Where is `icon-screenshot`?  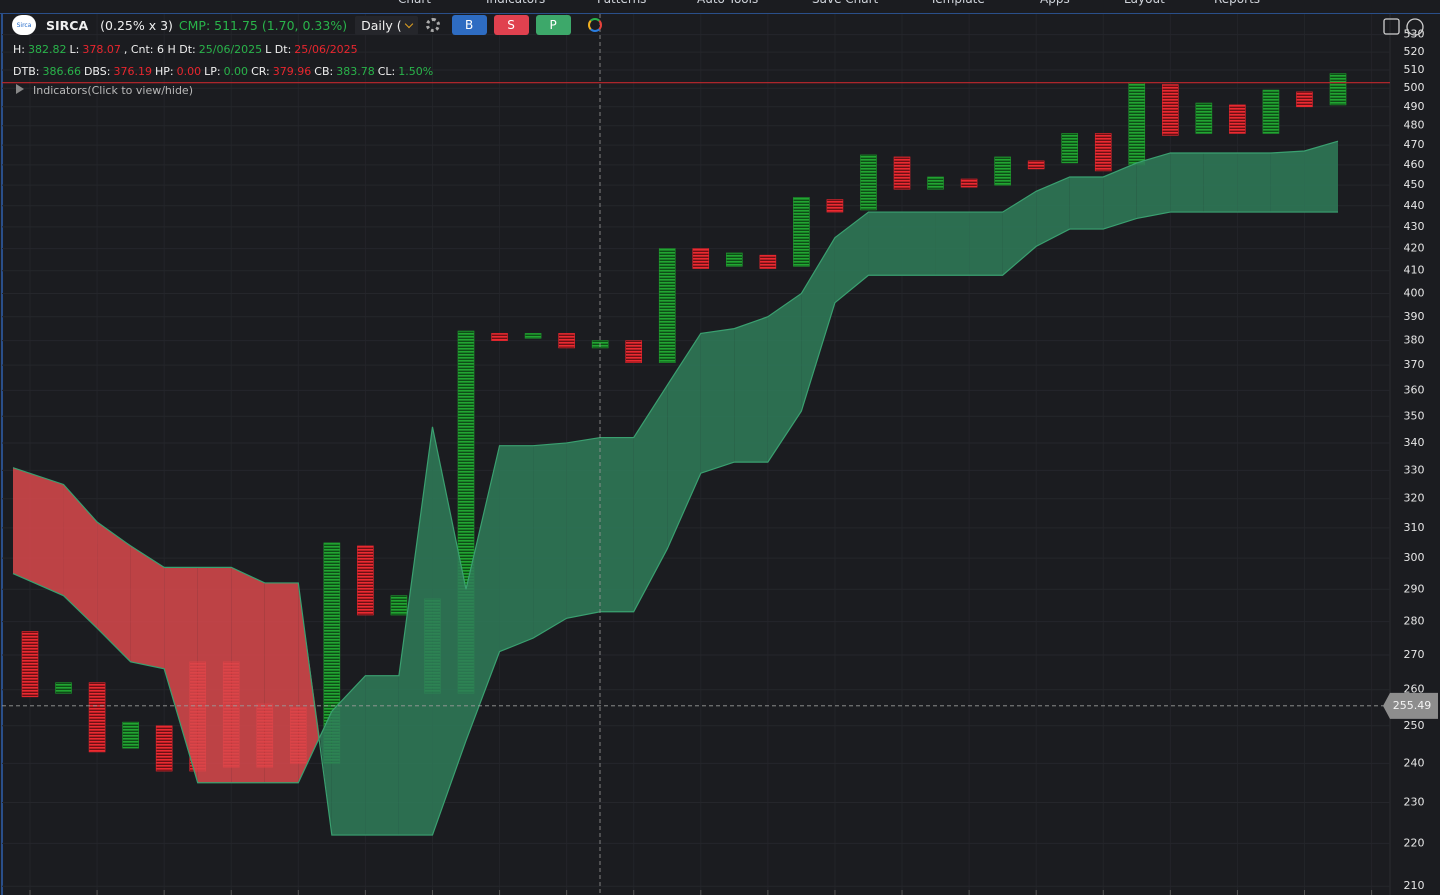 icon-screenshot is located at coordinates (1415, 27).